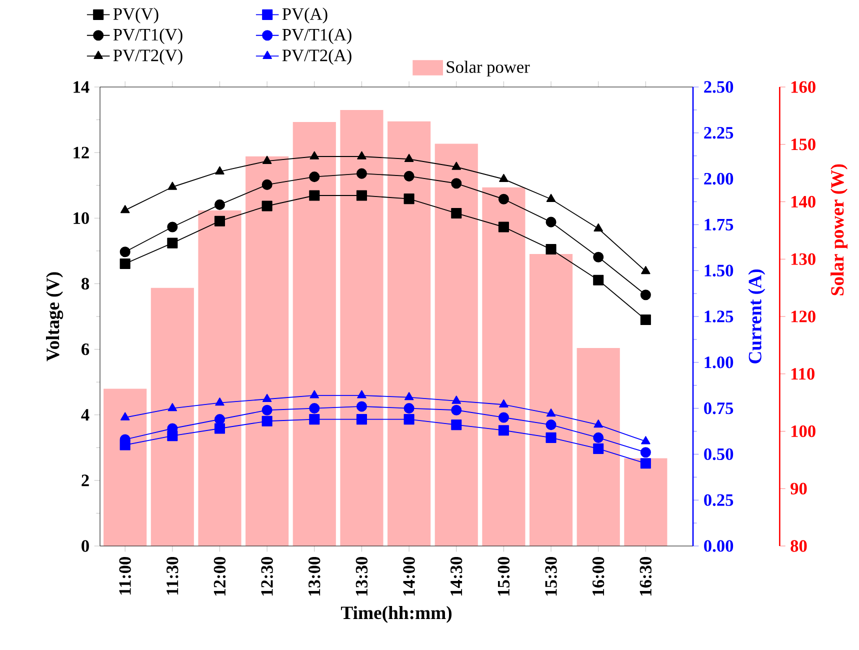  Describe the element at coordinates (314, 576) in the screenshot. I see `x-tick-label: 13:00` at that location.